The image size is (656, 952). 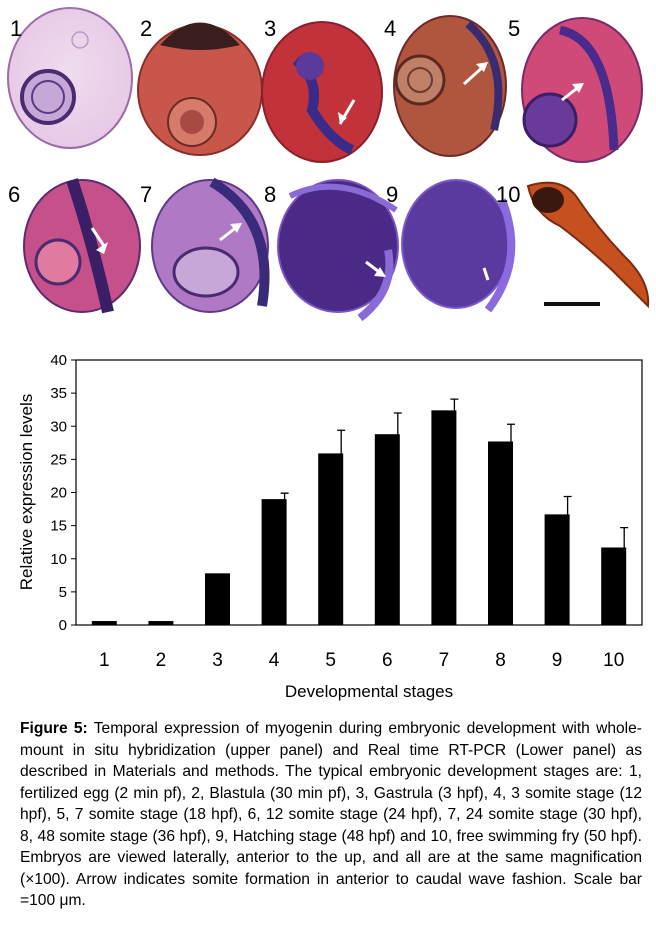 I want to click on panel-number-9: 9, so click(x=392, y=194).